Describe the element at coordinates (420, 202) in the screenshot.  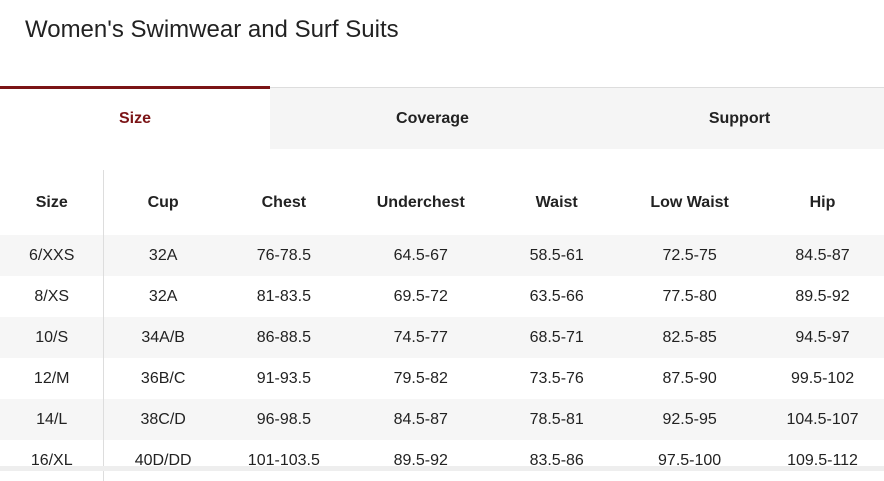
I see `column-header: Underchest` at that location.